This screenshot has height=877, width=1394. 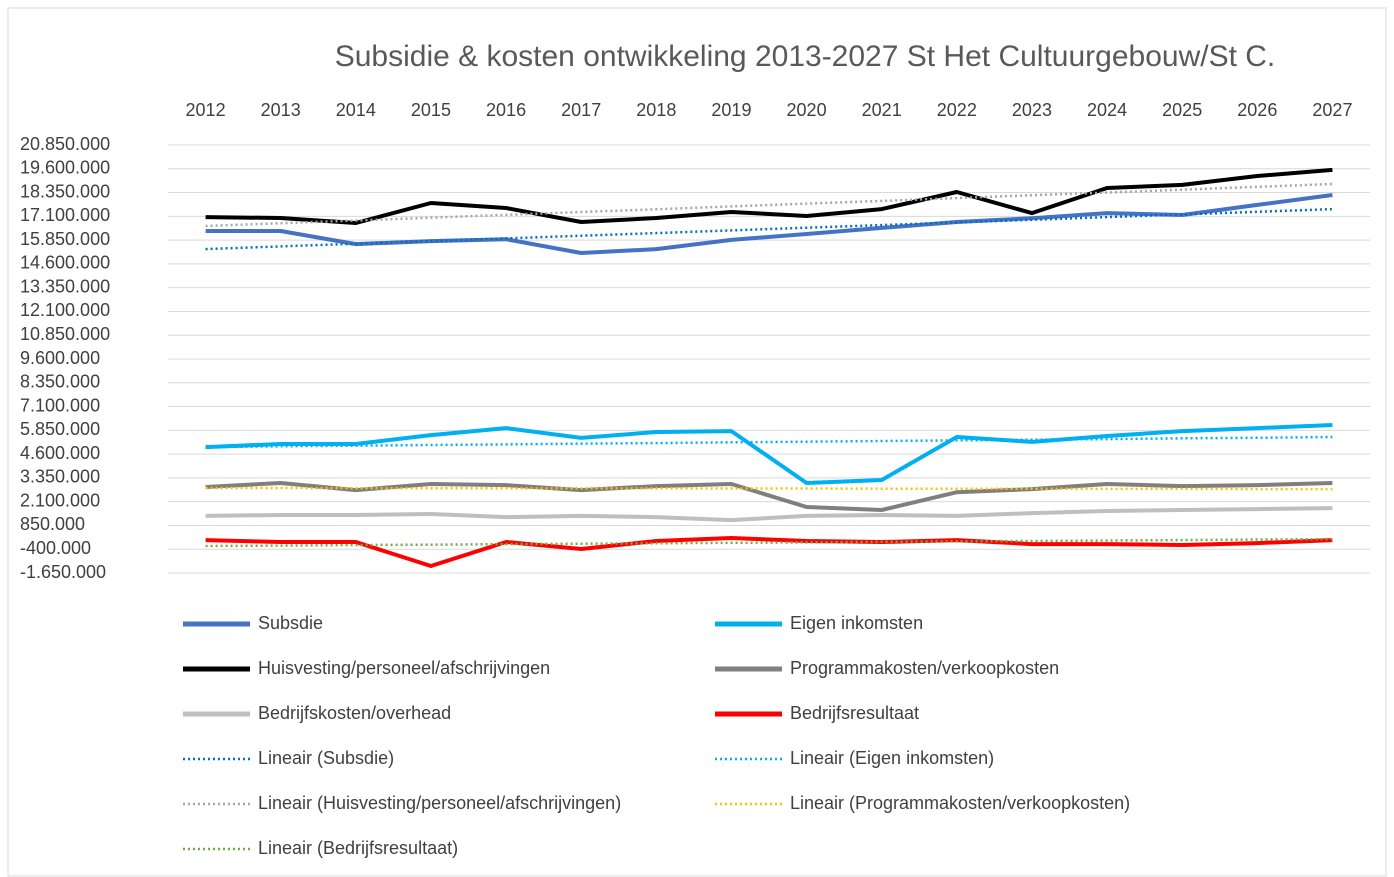 What do you see at coordinates (326, 758) in the screenshot?
I see `legend-label: Lineair (Subsdie)` at bounding box center [326, 758].